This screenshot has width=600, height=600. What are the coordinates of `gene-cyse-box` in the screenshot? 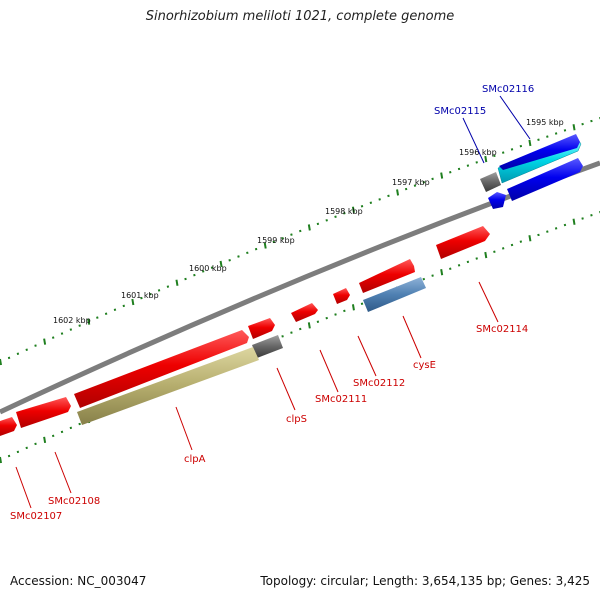 It's located at (394, 294).